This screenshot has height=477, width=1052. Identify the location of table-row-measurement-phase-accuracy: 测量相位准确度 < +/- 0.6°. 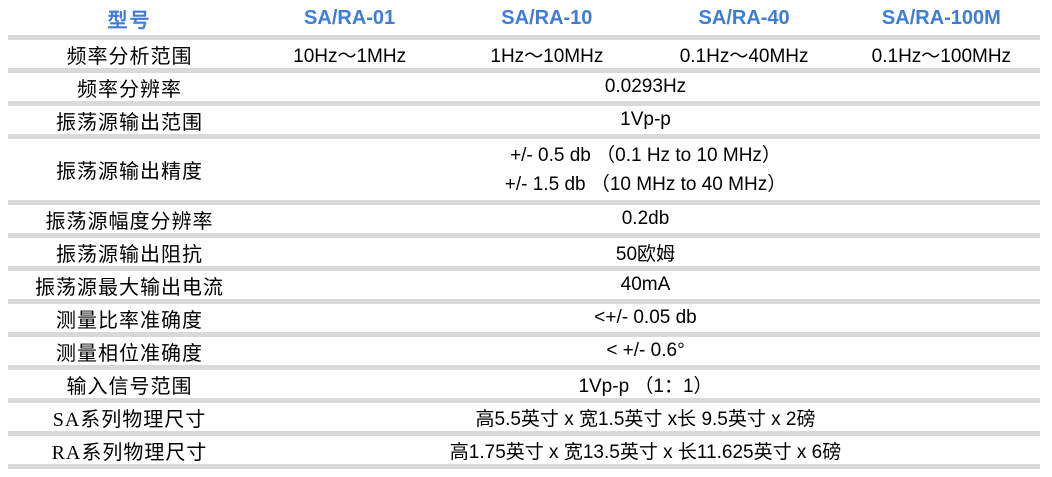
(524, 353).